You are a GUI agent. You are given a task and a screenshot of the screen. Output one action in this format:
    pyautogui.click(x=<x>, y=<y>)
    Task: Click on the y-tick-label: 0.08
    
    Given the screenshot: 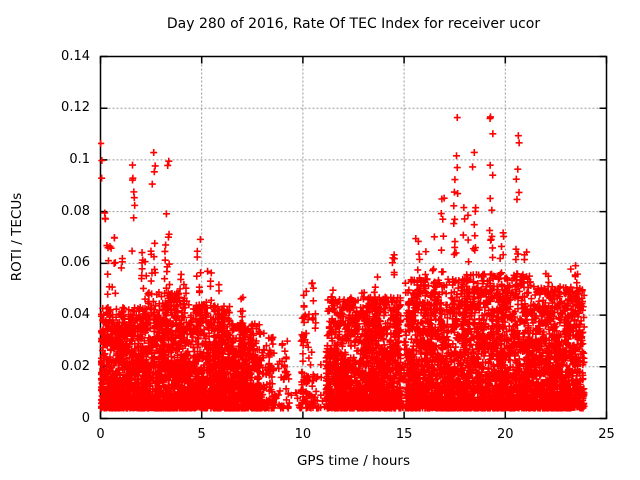 What is the action you would take?
    pyautogui.click(x=75, y=211)
    